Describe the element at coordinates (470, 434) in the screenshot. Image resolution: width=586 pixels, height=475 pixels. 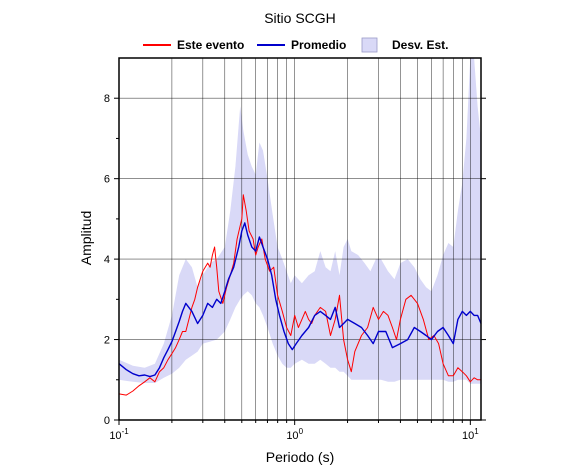
I see `x-tick-label: 10¹` at that location.